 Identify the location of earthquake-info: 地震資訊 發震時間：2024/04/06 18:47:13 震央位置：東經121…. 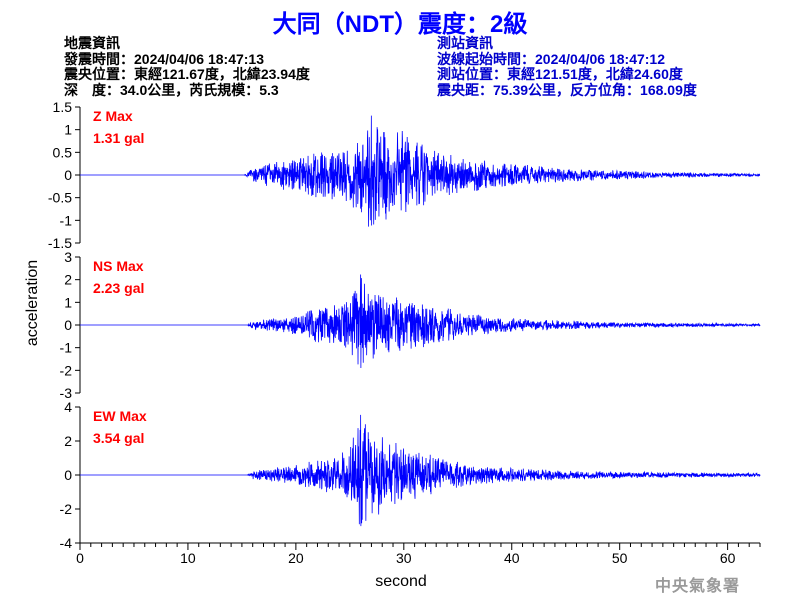
(187, 66).